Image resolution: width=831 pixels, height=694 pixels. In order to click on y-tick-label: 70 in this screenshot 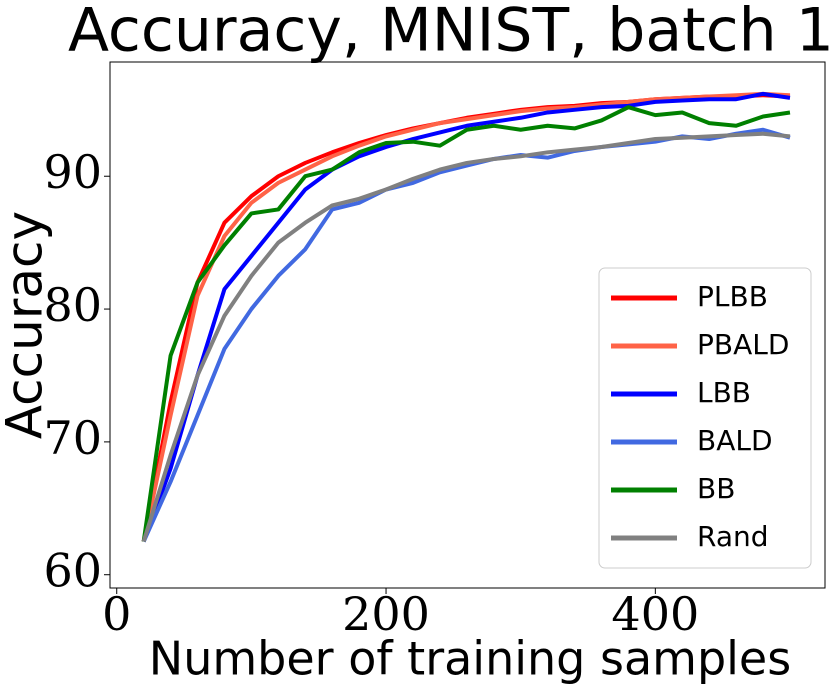, I will do `click(72, 438)`.